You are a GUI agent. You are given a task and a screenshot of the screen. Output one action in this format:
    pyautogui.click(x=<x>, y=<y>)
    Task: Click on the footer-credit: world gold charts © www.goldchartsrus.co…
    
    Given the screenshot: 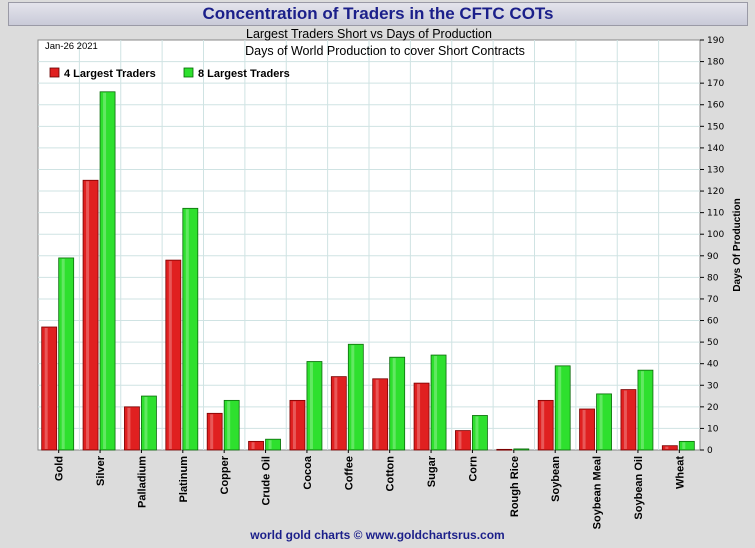 What is the action you would take?
    pyautogui.click(x=377, y=535)
    